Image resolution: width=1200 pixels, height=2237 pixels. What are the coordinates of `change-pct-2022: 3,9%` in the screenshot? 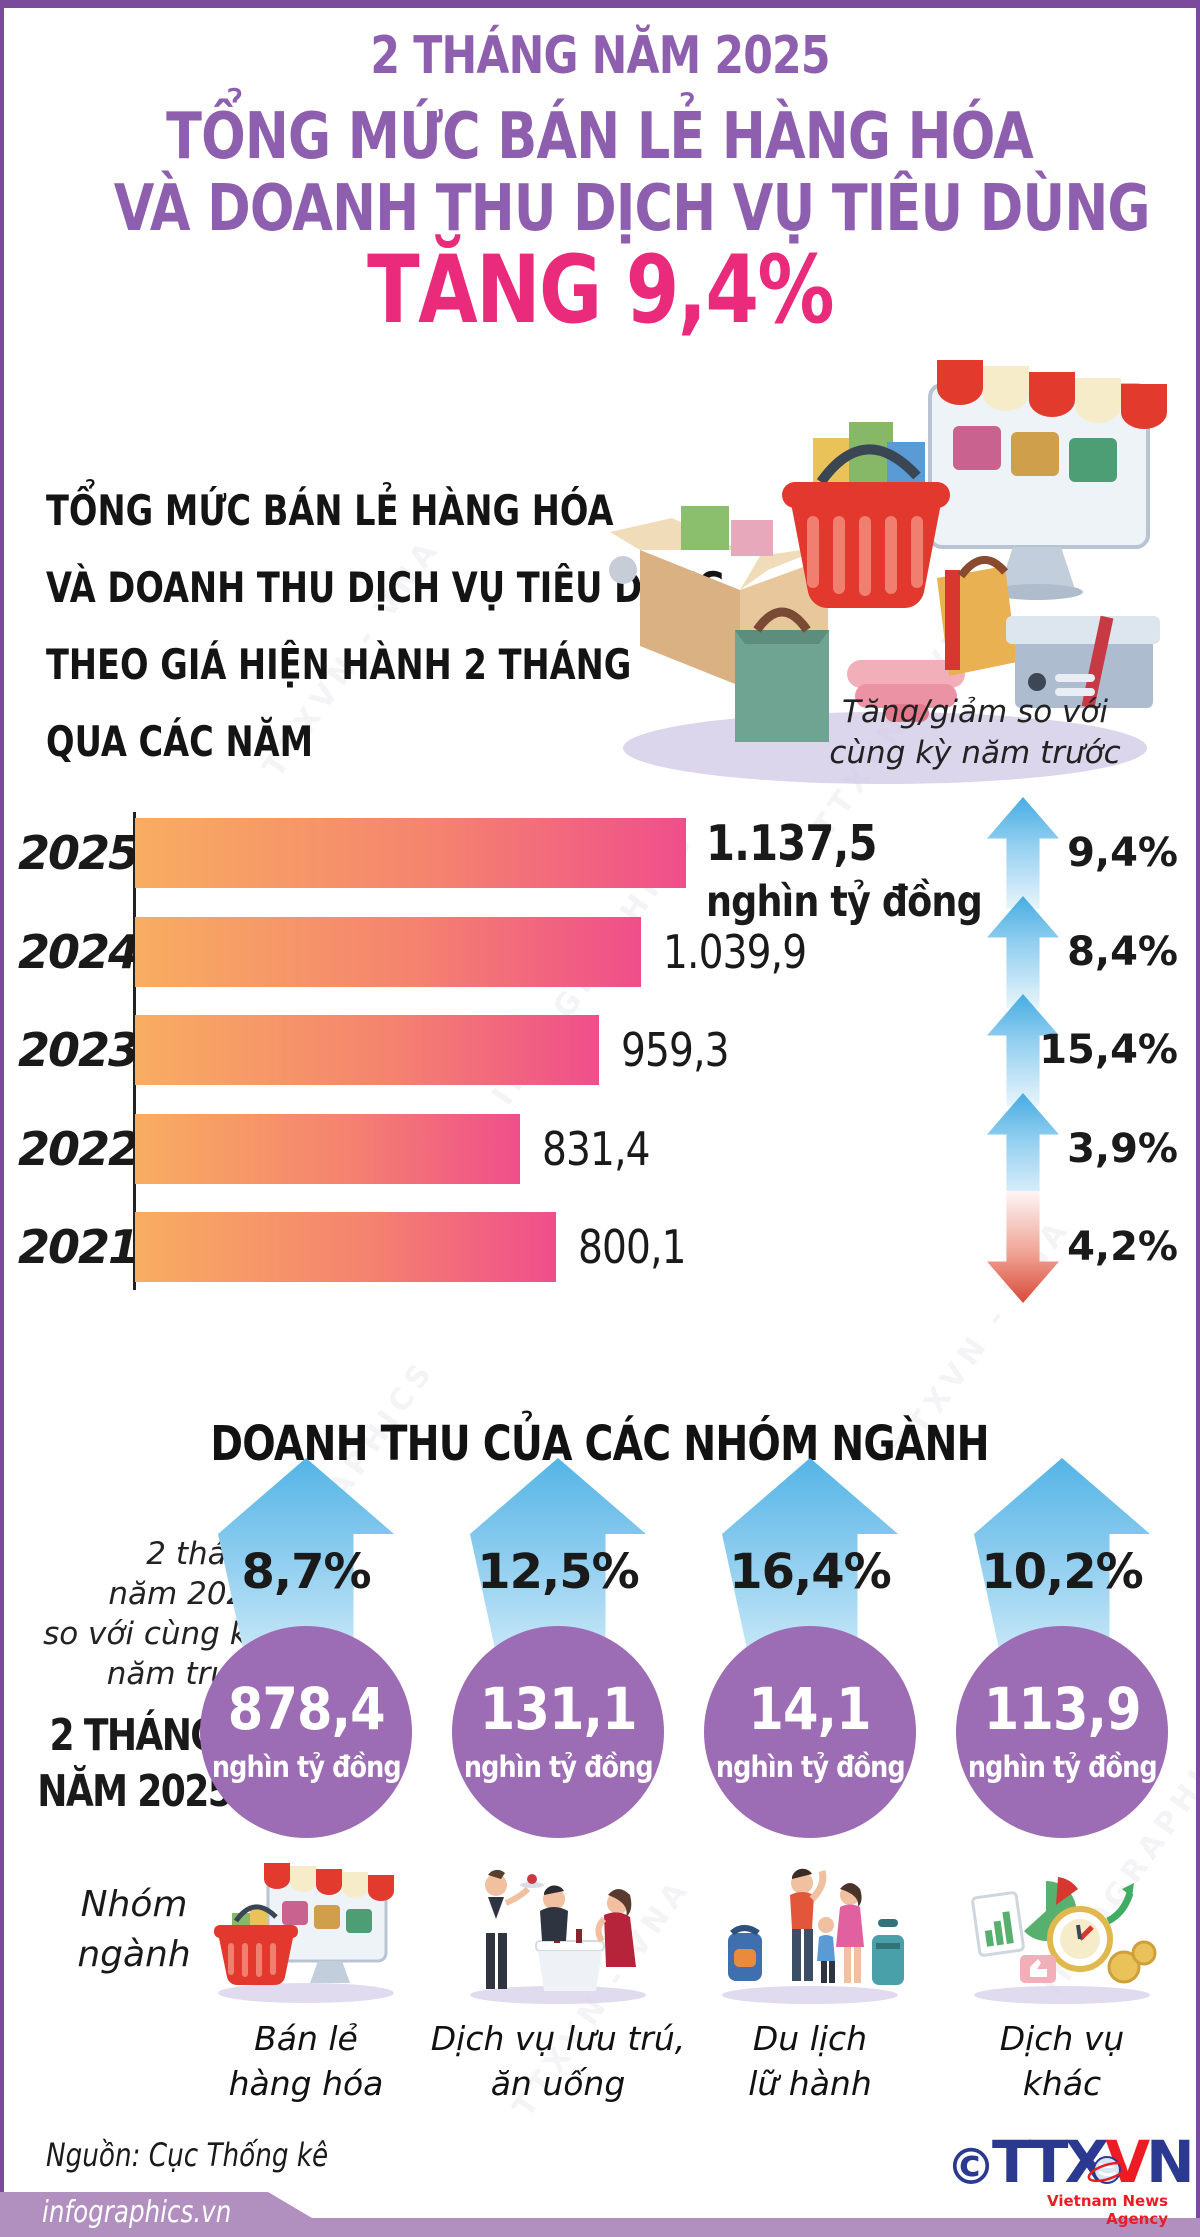 It's located at (1122, 1149).